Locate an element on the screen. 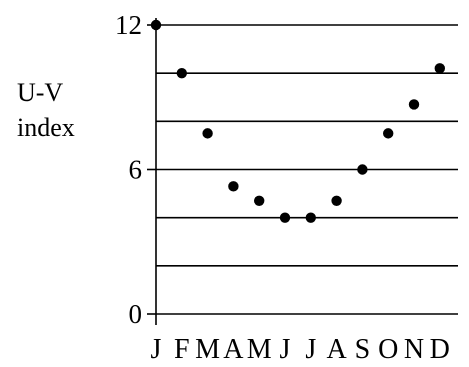 This screenshot has height=367, width=469. y-axis-label-line-2: index is located at coordinates (46, 127).